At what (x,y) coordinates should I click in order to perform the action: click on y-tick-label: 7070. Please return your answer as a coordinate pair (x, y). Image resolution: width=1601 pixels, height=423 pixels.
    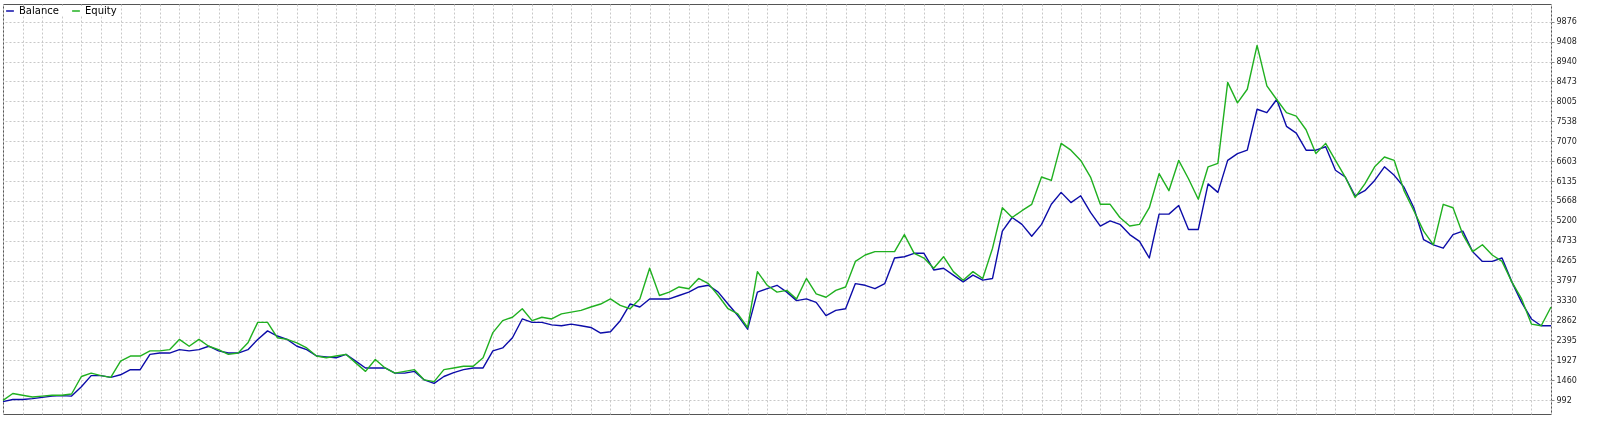
    Looking at the image, I should click on (1566, 141).